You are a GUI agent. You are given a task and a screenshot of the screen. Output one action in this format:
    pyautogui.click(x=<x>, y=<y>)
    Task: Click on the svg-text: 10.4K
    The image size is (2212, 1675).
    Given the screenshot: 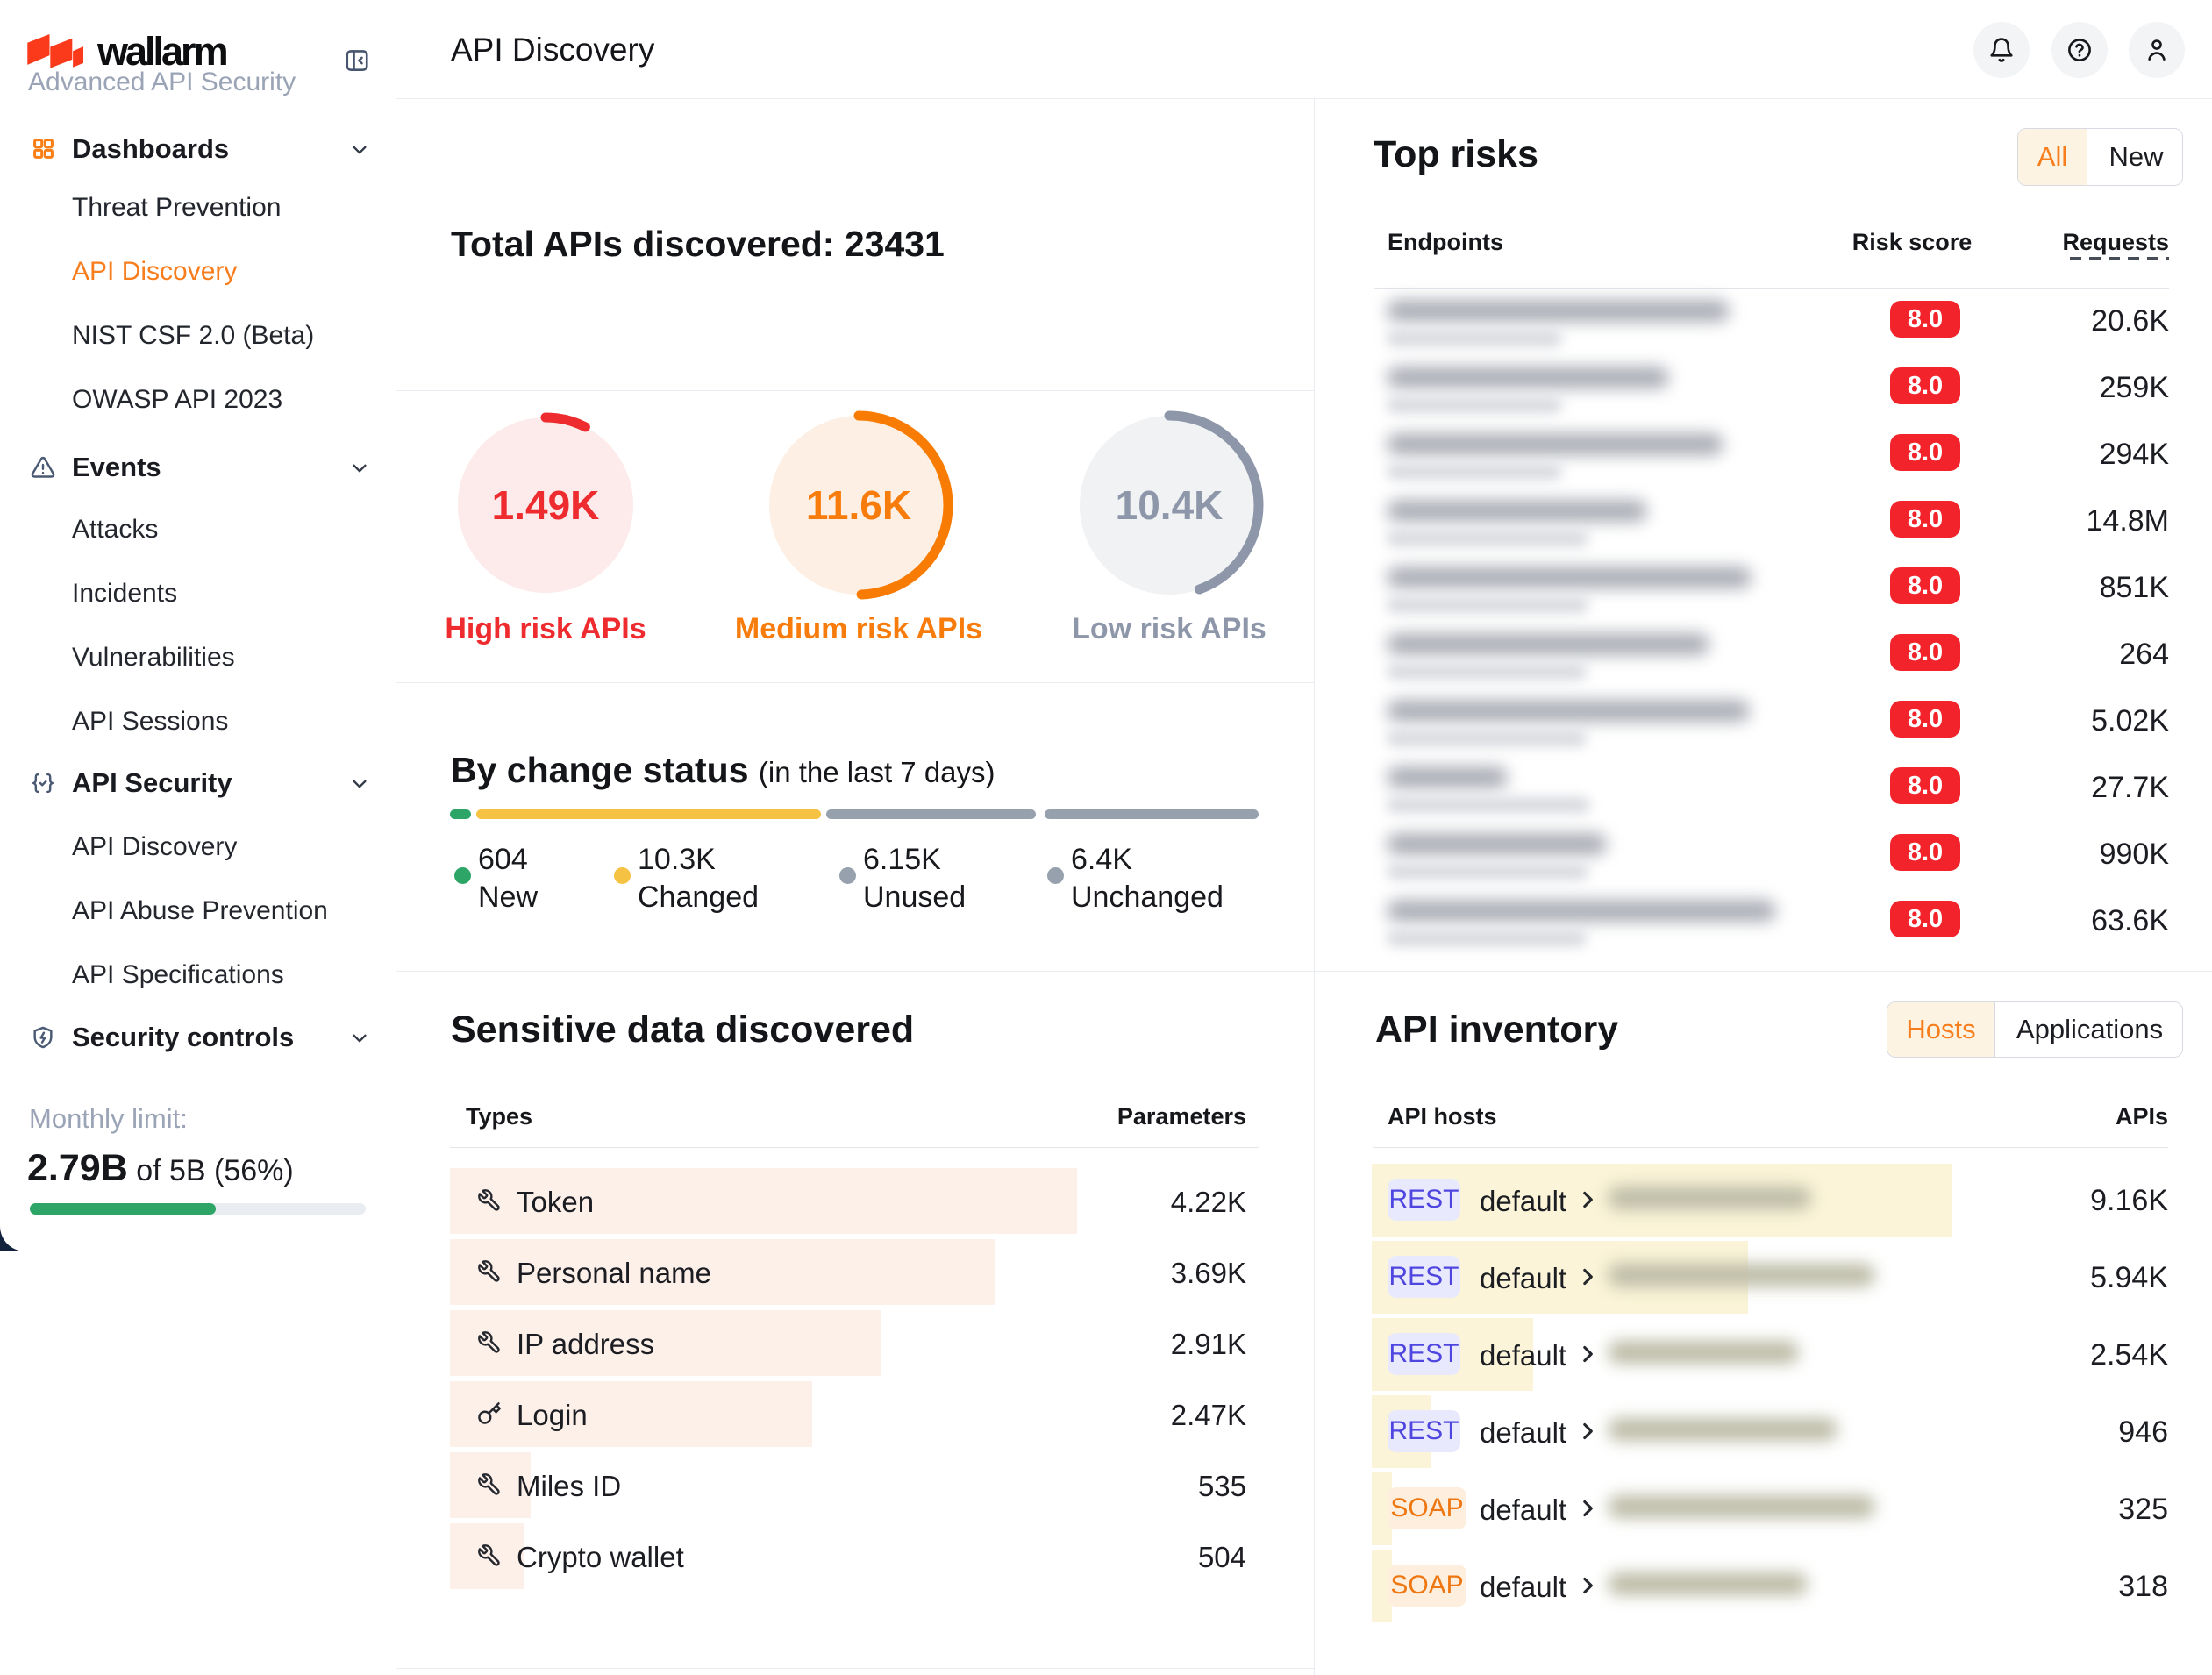 What is the action you would take?
    pyautogui.click(x=1170, y=505)
    